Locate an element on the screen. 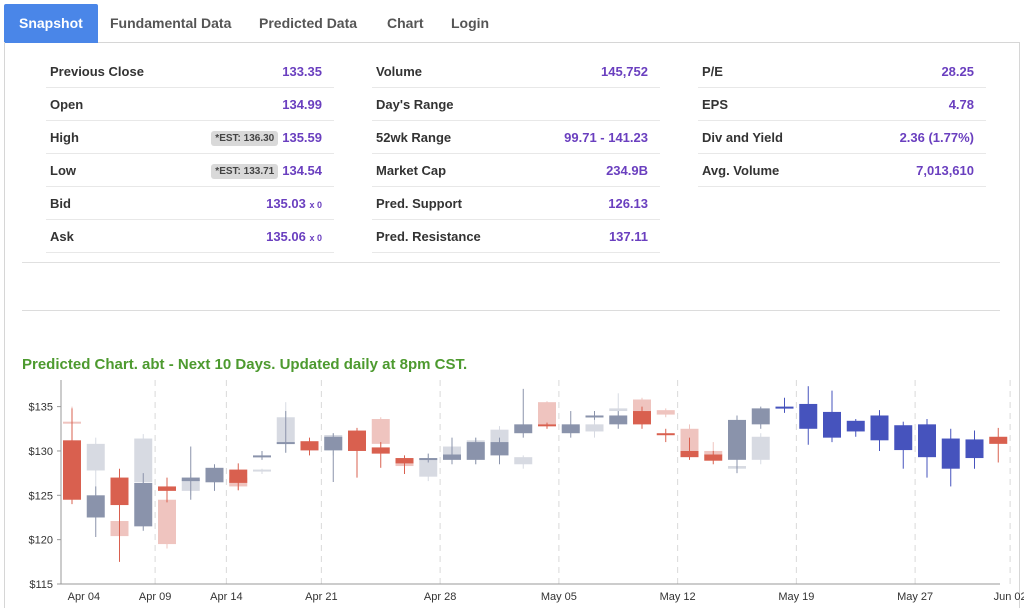 This screenshot has height=608, width=1024. stat-value: 234.9B is located at coordinates (627, 170).